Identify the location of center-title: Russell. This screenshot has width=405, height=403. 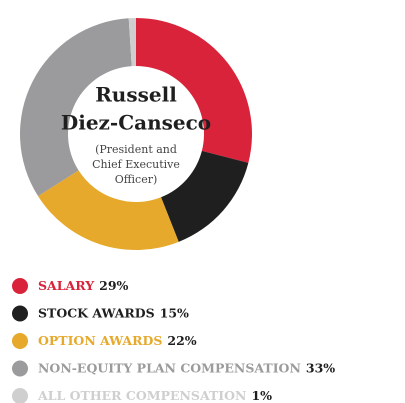
(136, 95).